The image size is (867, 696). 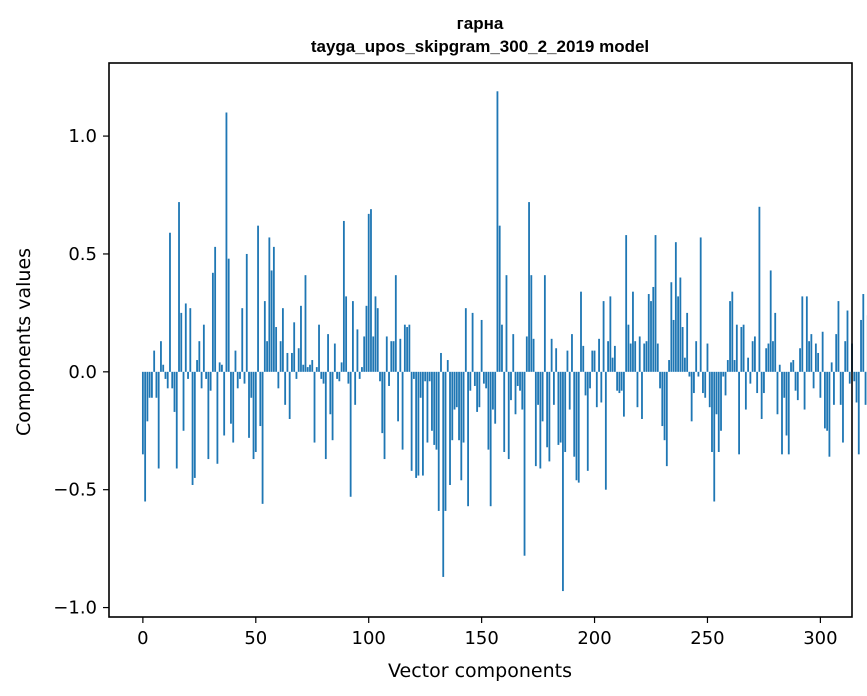 What do you see at coordinates (255, 638) in the screenshot?
I see `x-tick-label: 50` at bounding box center [255, 638].